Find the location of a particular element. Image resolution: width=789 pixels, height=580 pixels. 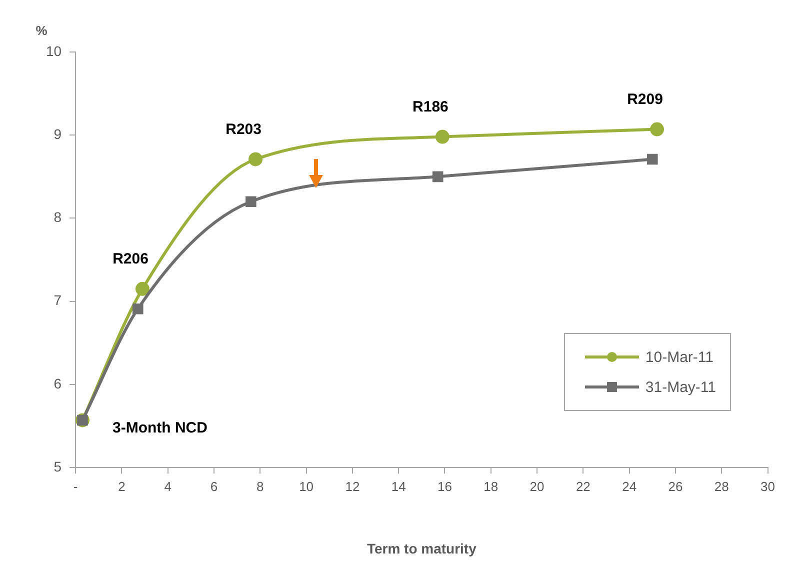

x-tick-label: 8 is located at coordinates (260, 486).